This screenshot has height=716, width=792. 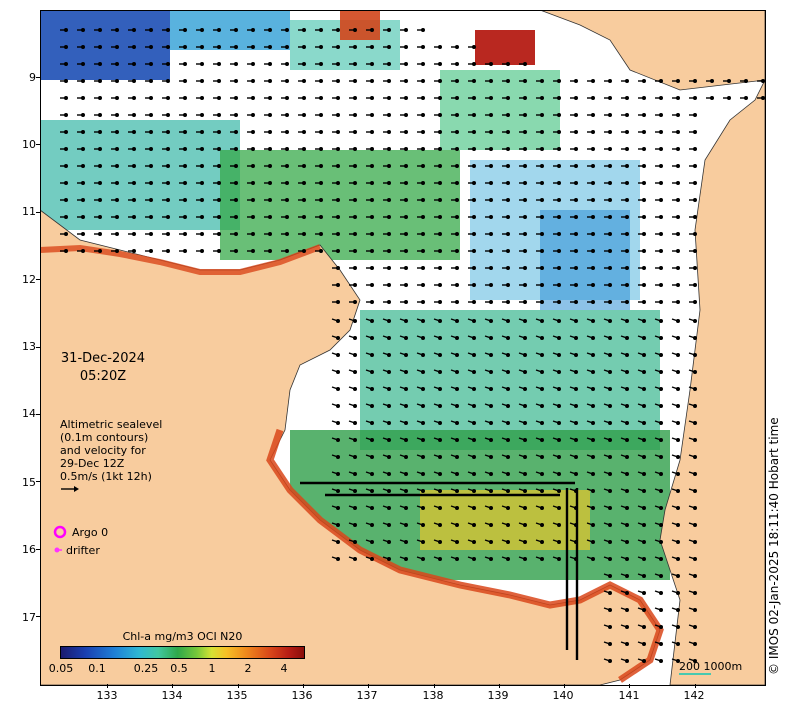 What do you see at coordinates (38, 280) in the screenshot?
I see `lat-tick-mark` at bounding box center [38, 280].